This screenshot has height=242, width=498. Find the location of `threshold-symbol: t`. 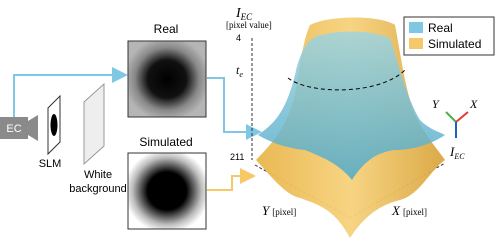

threshold-symbol: t is located at coordinates (238, 70).